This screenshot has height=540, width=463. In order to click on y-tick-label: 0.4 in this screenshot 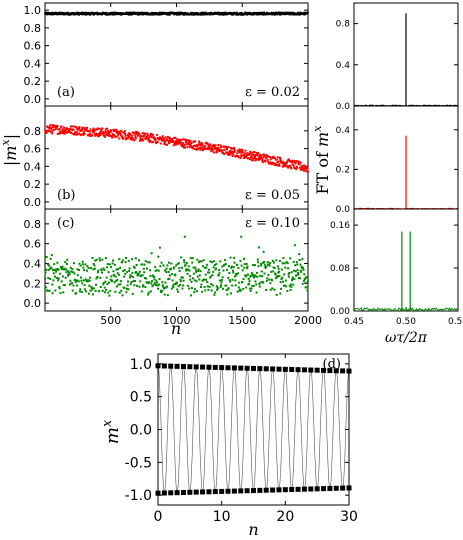, I will do `click(343, 66)`.